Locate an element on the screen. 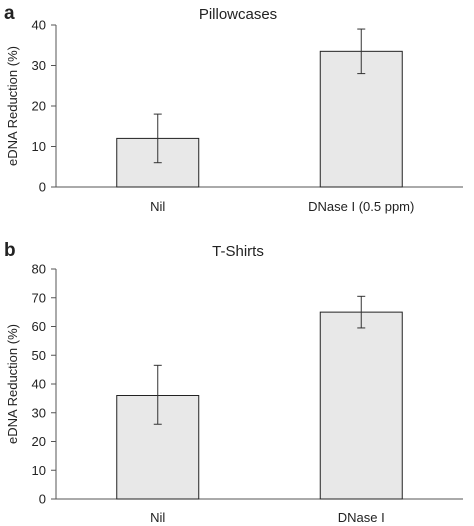  y-tick-label: 80 is located at coordinates (39, 269).